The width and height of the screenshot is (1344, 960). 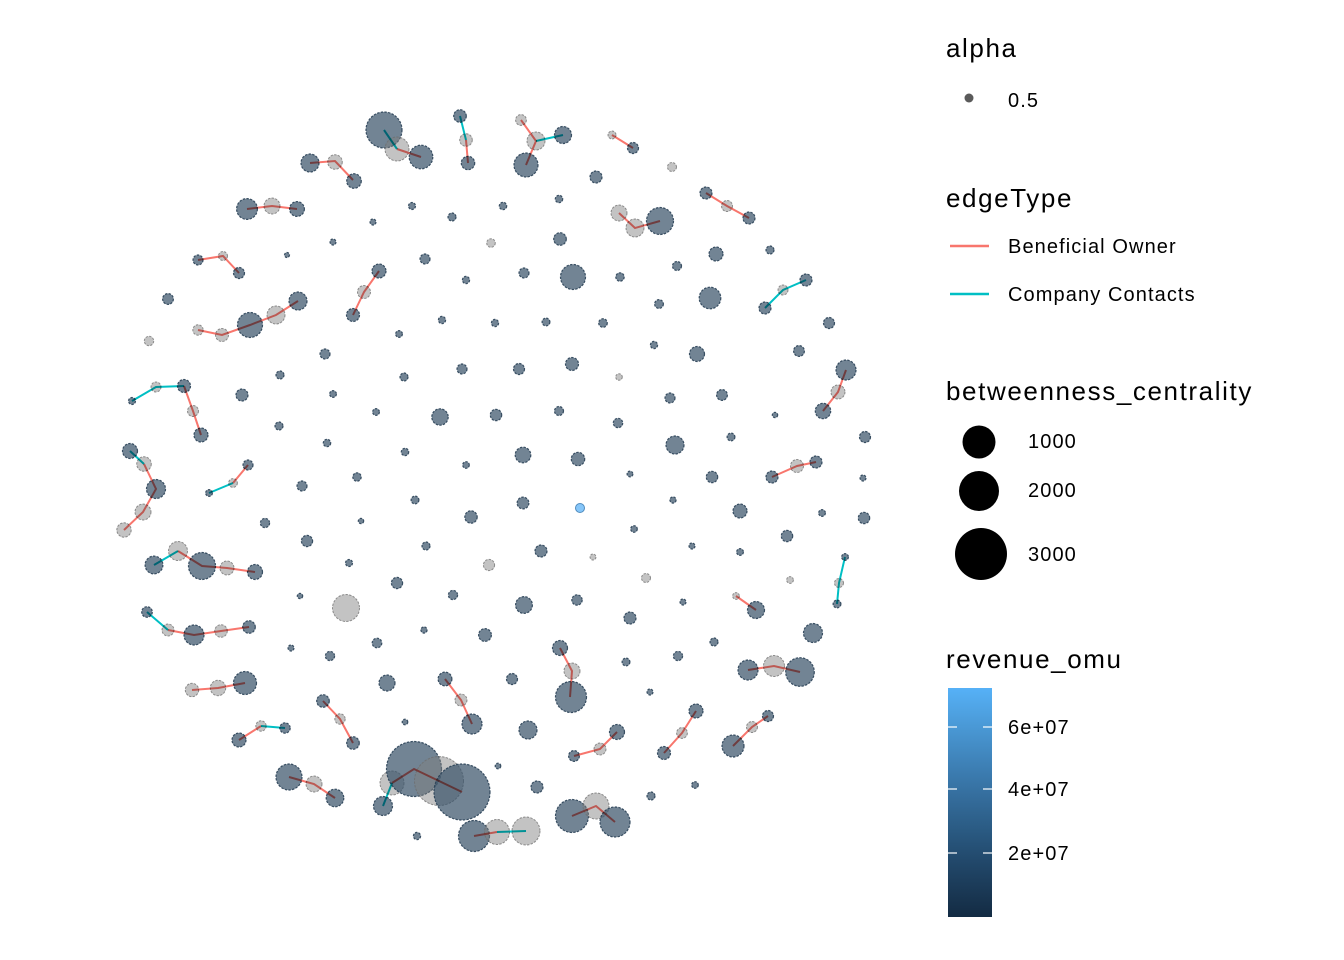 What do you see at coordinates (1034, 659) in the screenshot?
I see `svg-text: revenue_omu` at bounding box center [1034, 659].